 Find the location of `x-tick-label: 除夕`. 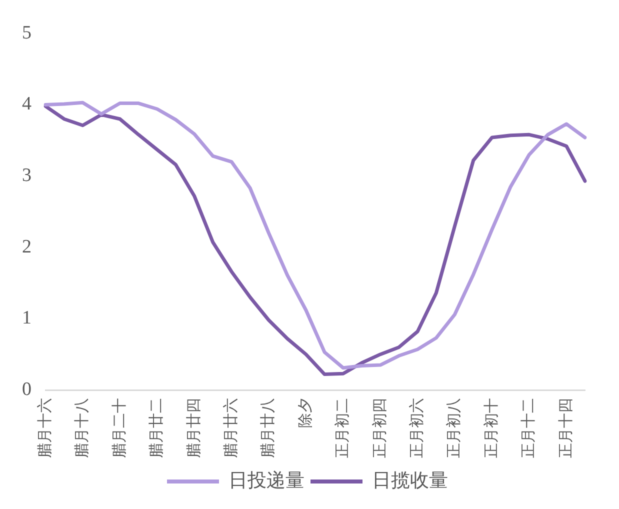

x-tick-label: 除夕 is located at coordinates (305, 413).